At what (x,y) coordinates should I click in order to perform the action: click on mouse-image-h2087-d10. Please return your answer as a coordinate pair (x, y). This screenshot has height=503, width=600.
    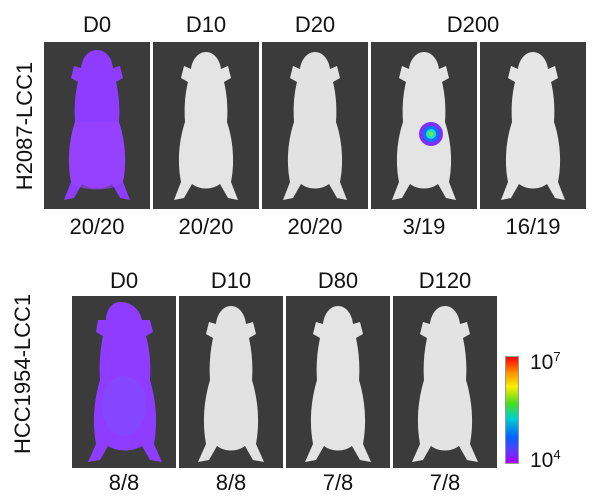
    Looking at the image, I should click on (206, 125).